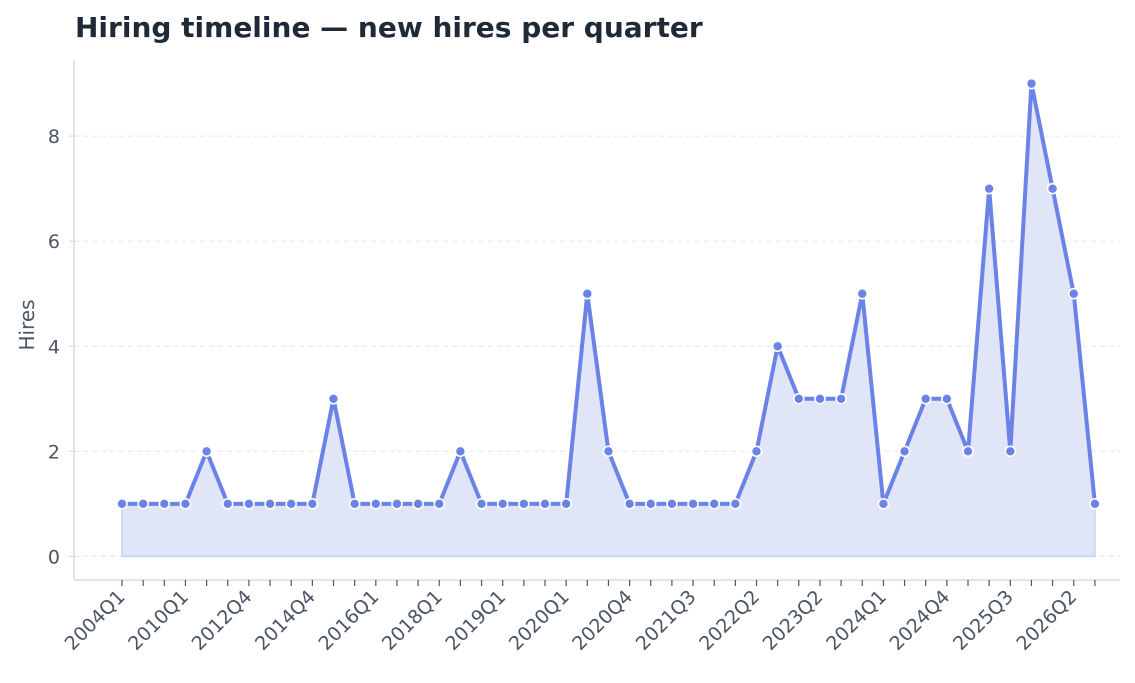  Describe the element at coordinates (285, 620) in the screenshot. I see `x-tick-label: 2014Q4` at that location.